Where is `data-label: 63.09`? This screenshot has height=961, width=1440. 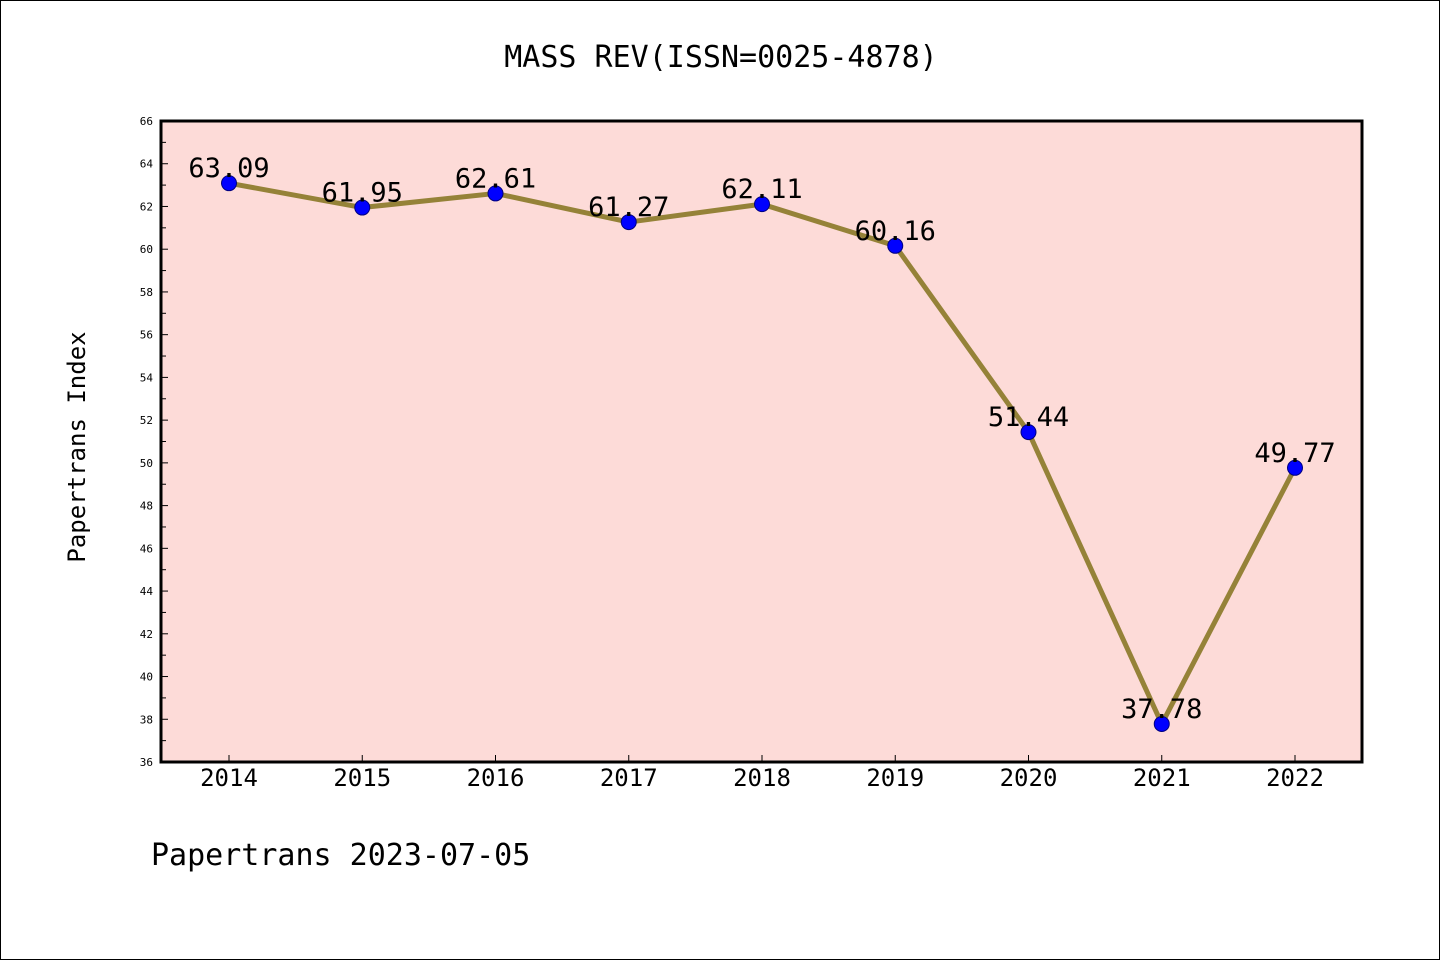
data-label: 63.09 is located at coordinates (228, 168).